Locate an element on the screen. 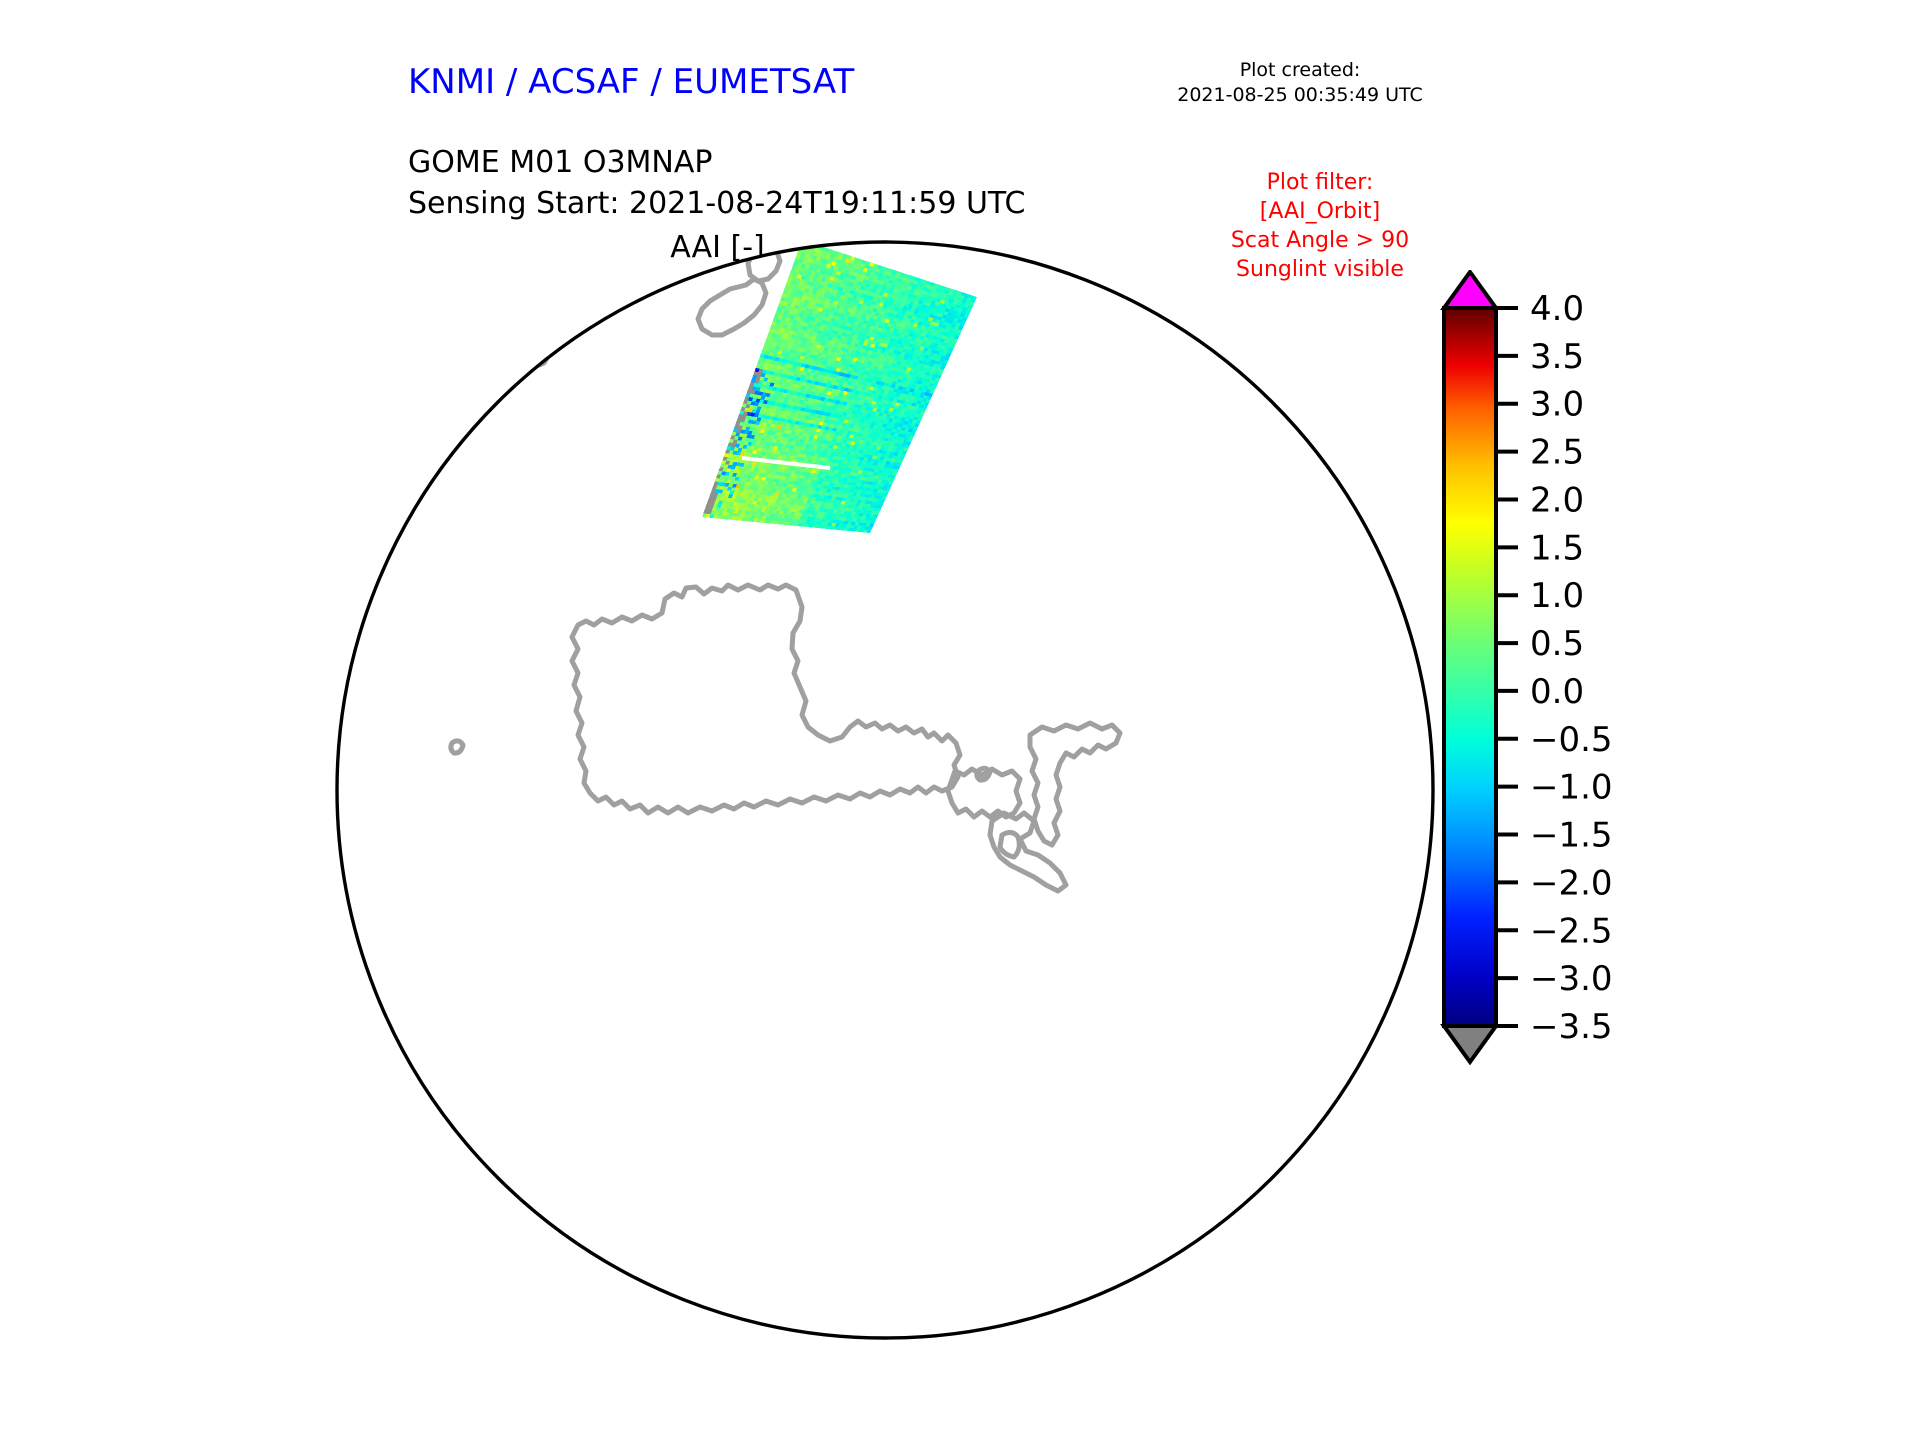 This screenshot has height=1440, width=1920. aai-data-swath is located at coordinates (839, 386).